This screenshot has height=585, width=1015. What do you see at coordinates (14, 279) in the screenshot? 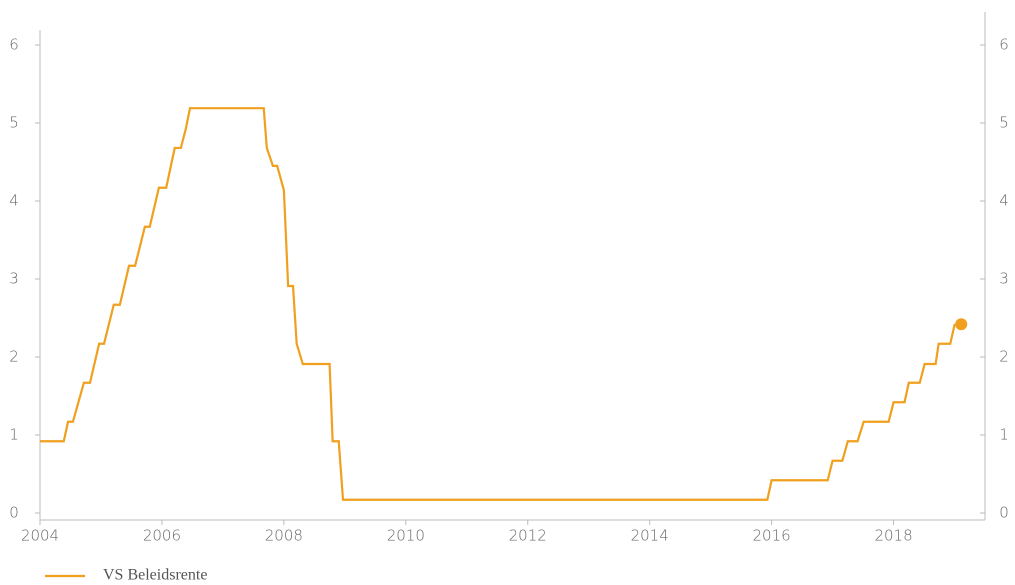
I see `y-tick-label: 3` at bounding box center [14, 279].